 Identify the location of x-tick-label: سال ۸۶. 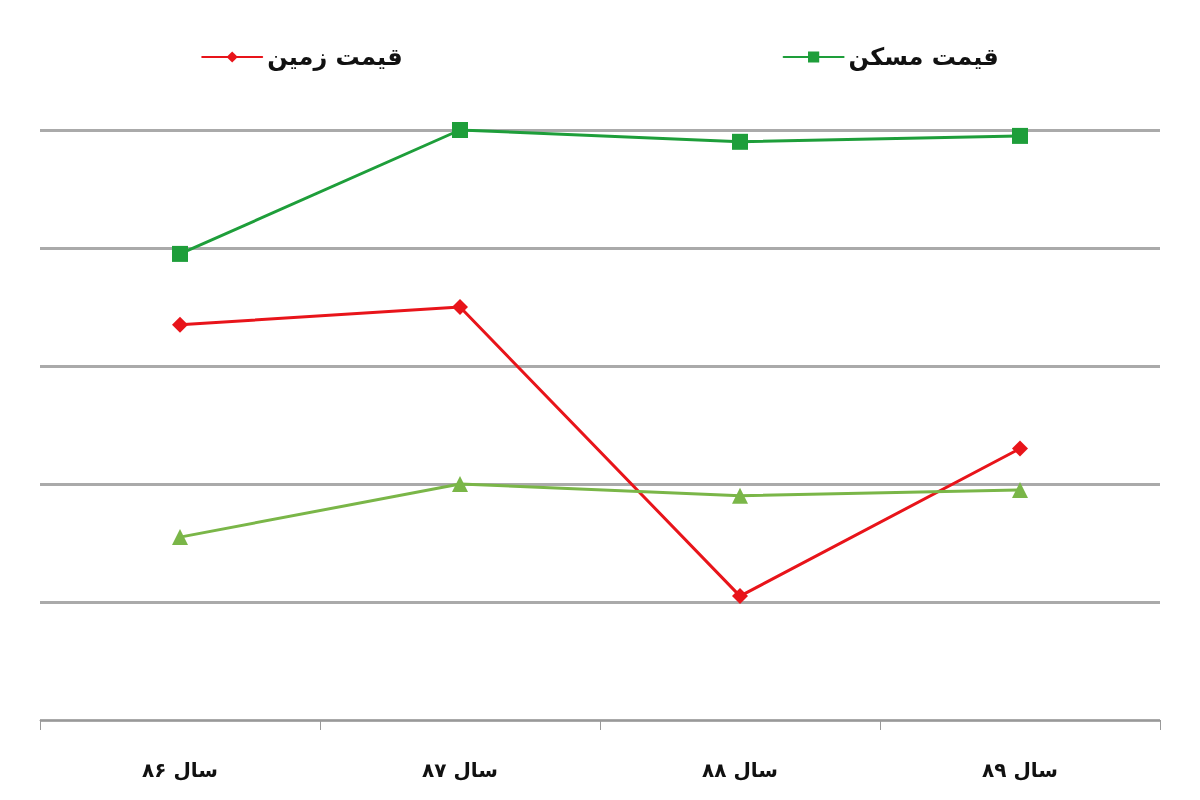
(180, 770).